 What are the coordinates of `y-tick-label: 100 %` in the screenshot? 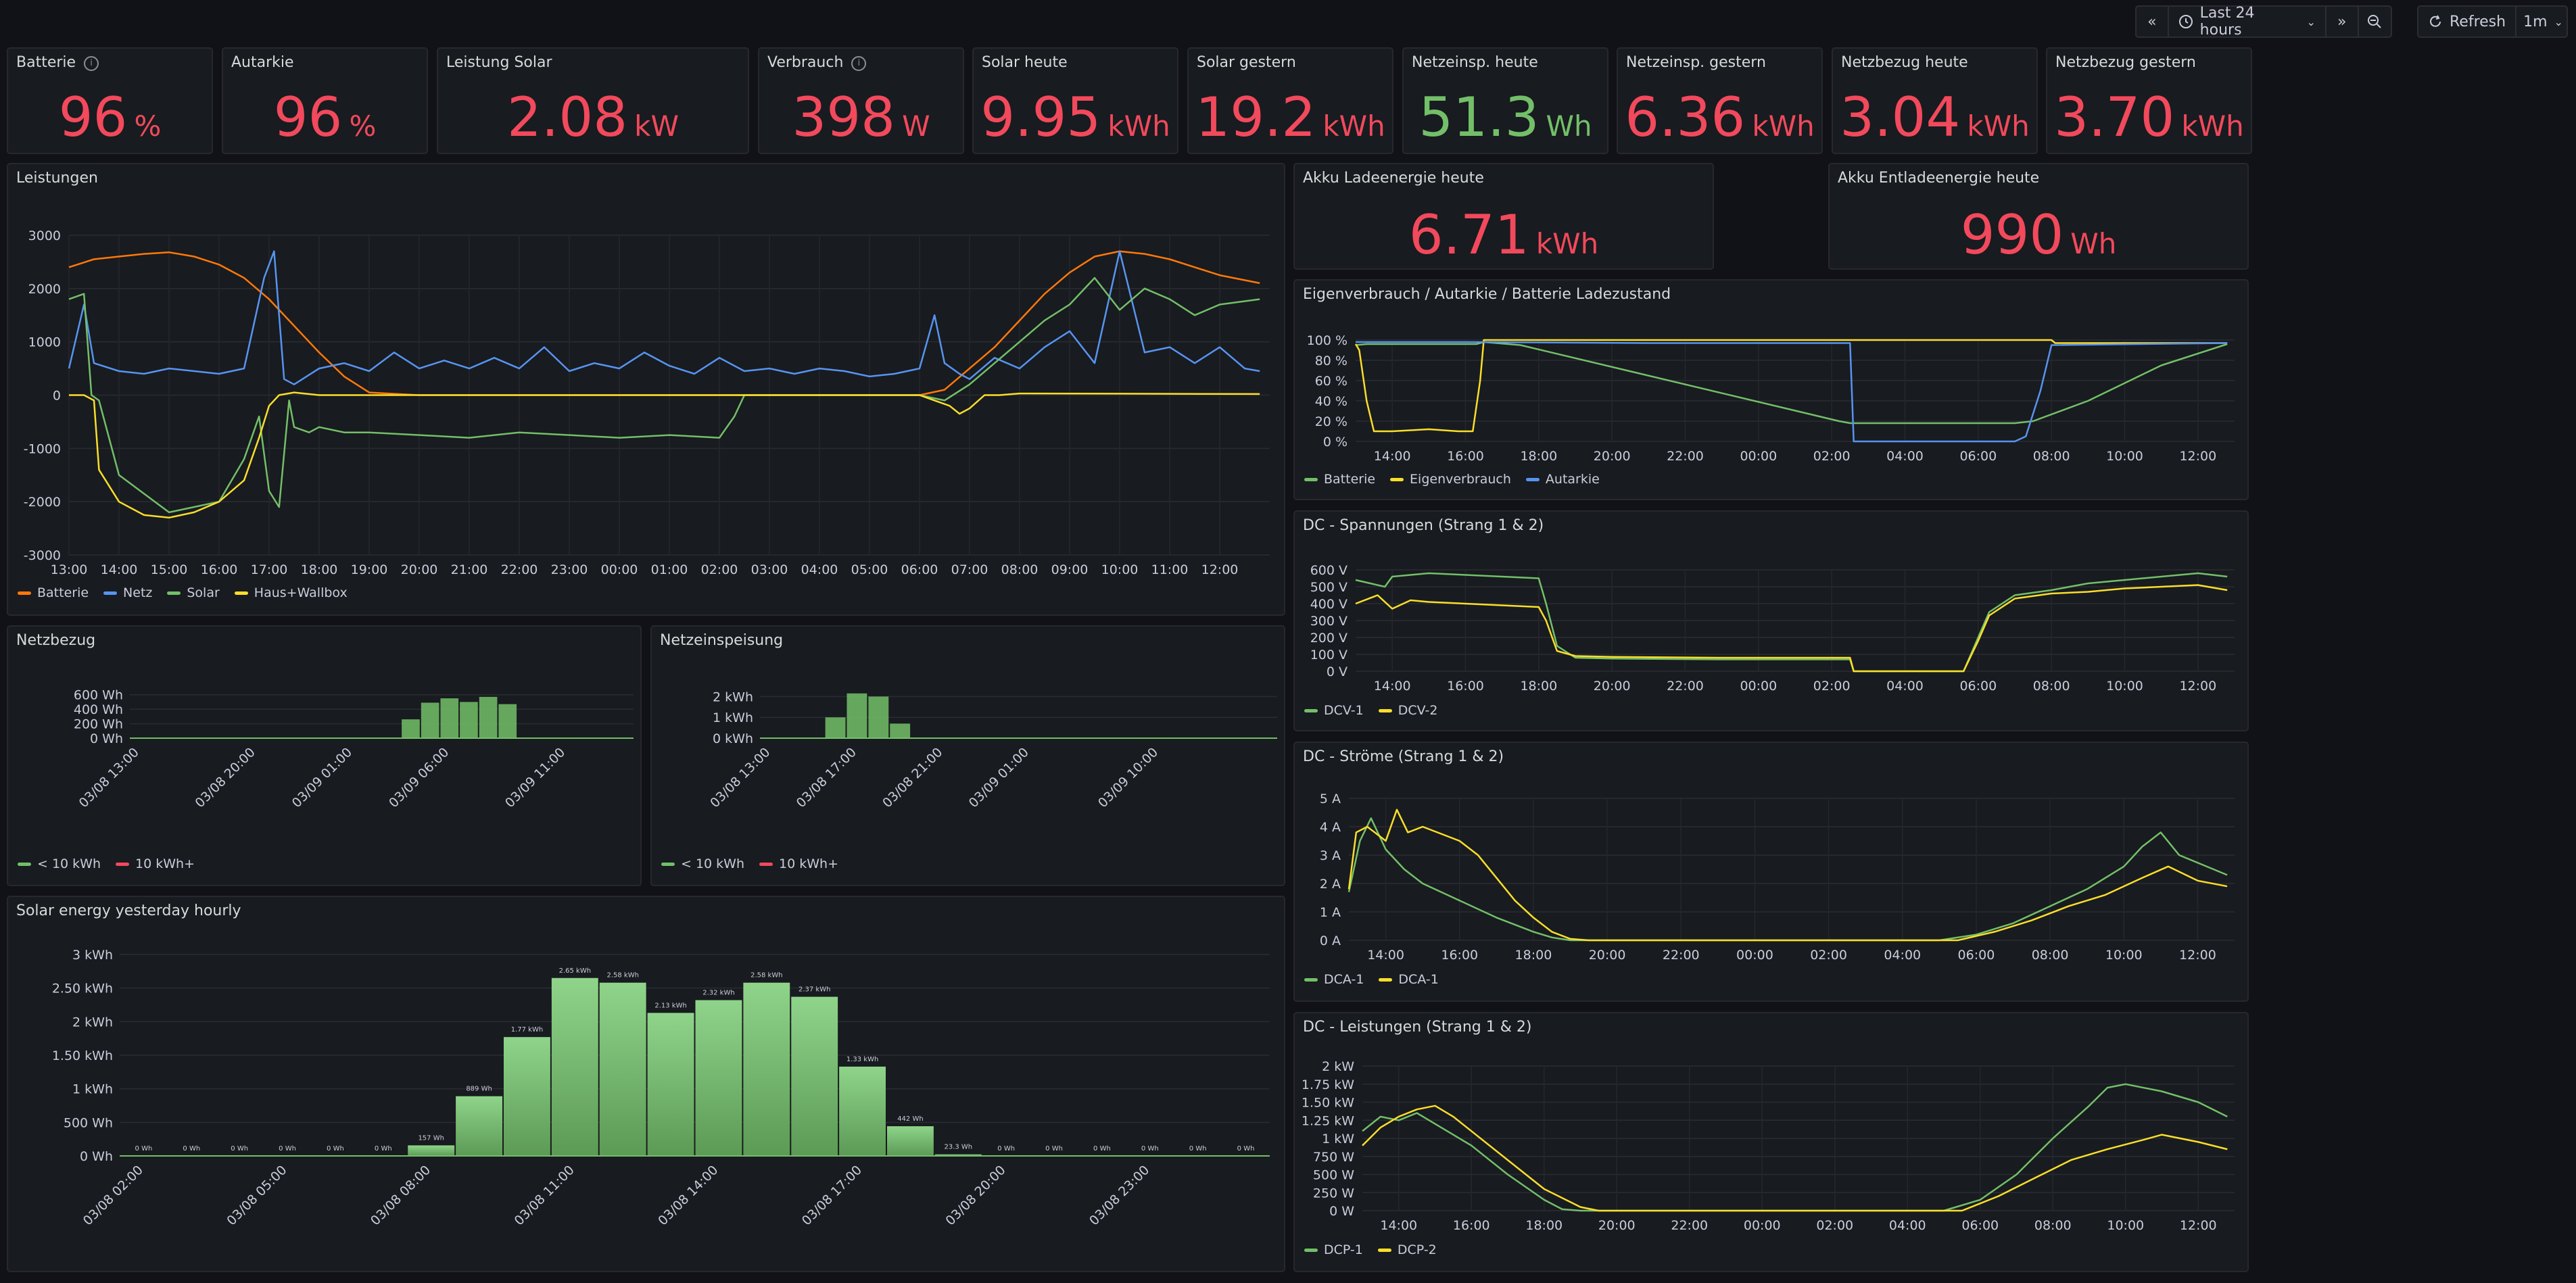 It's located at (1327, 340).